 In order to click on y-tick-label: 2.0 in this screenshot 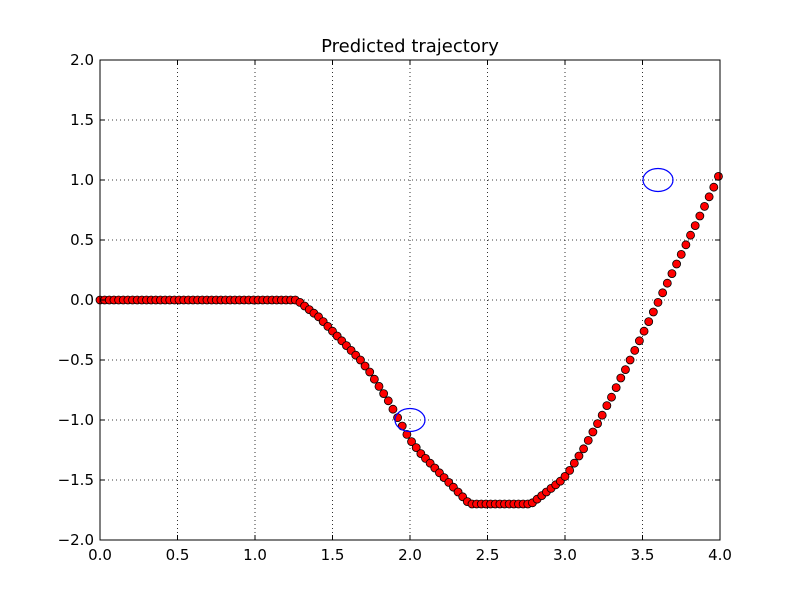, I will do `click(82, 60)`.